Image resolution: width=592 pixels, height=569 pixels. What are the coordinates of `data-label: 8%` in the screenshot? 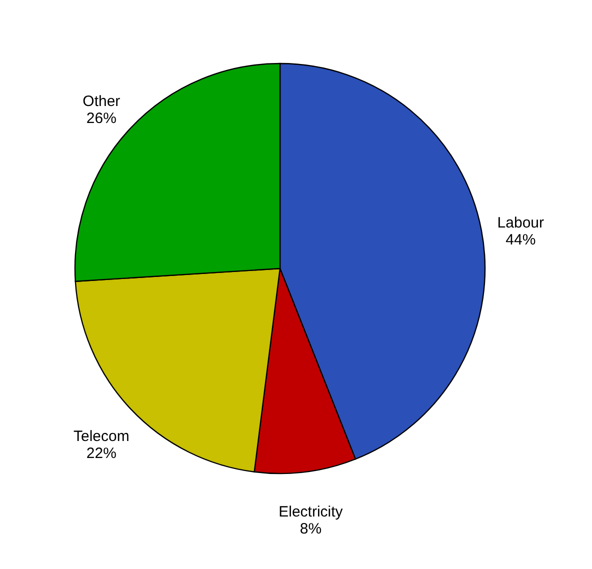 It's located at (311, 529).